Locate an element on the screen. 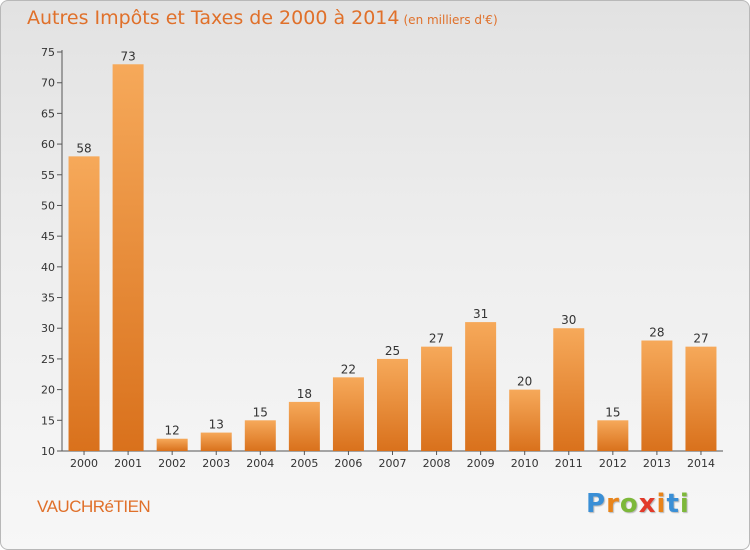  bar-2001 is located at coordinates (128, 258).